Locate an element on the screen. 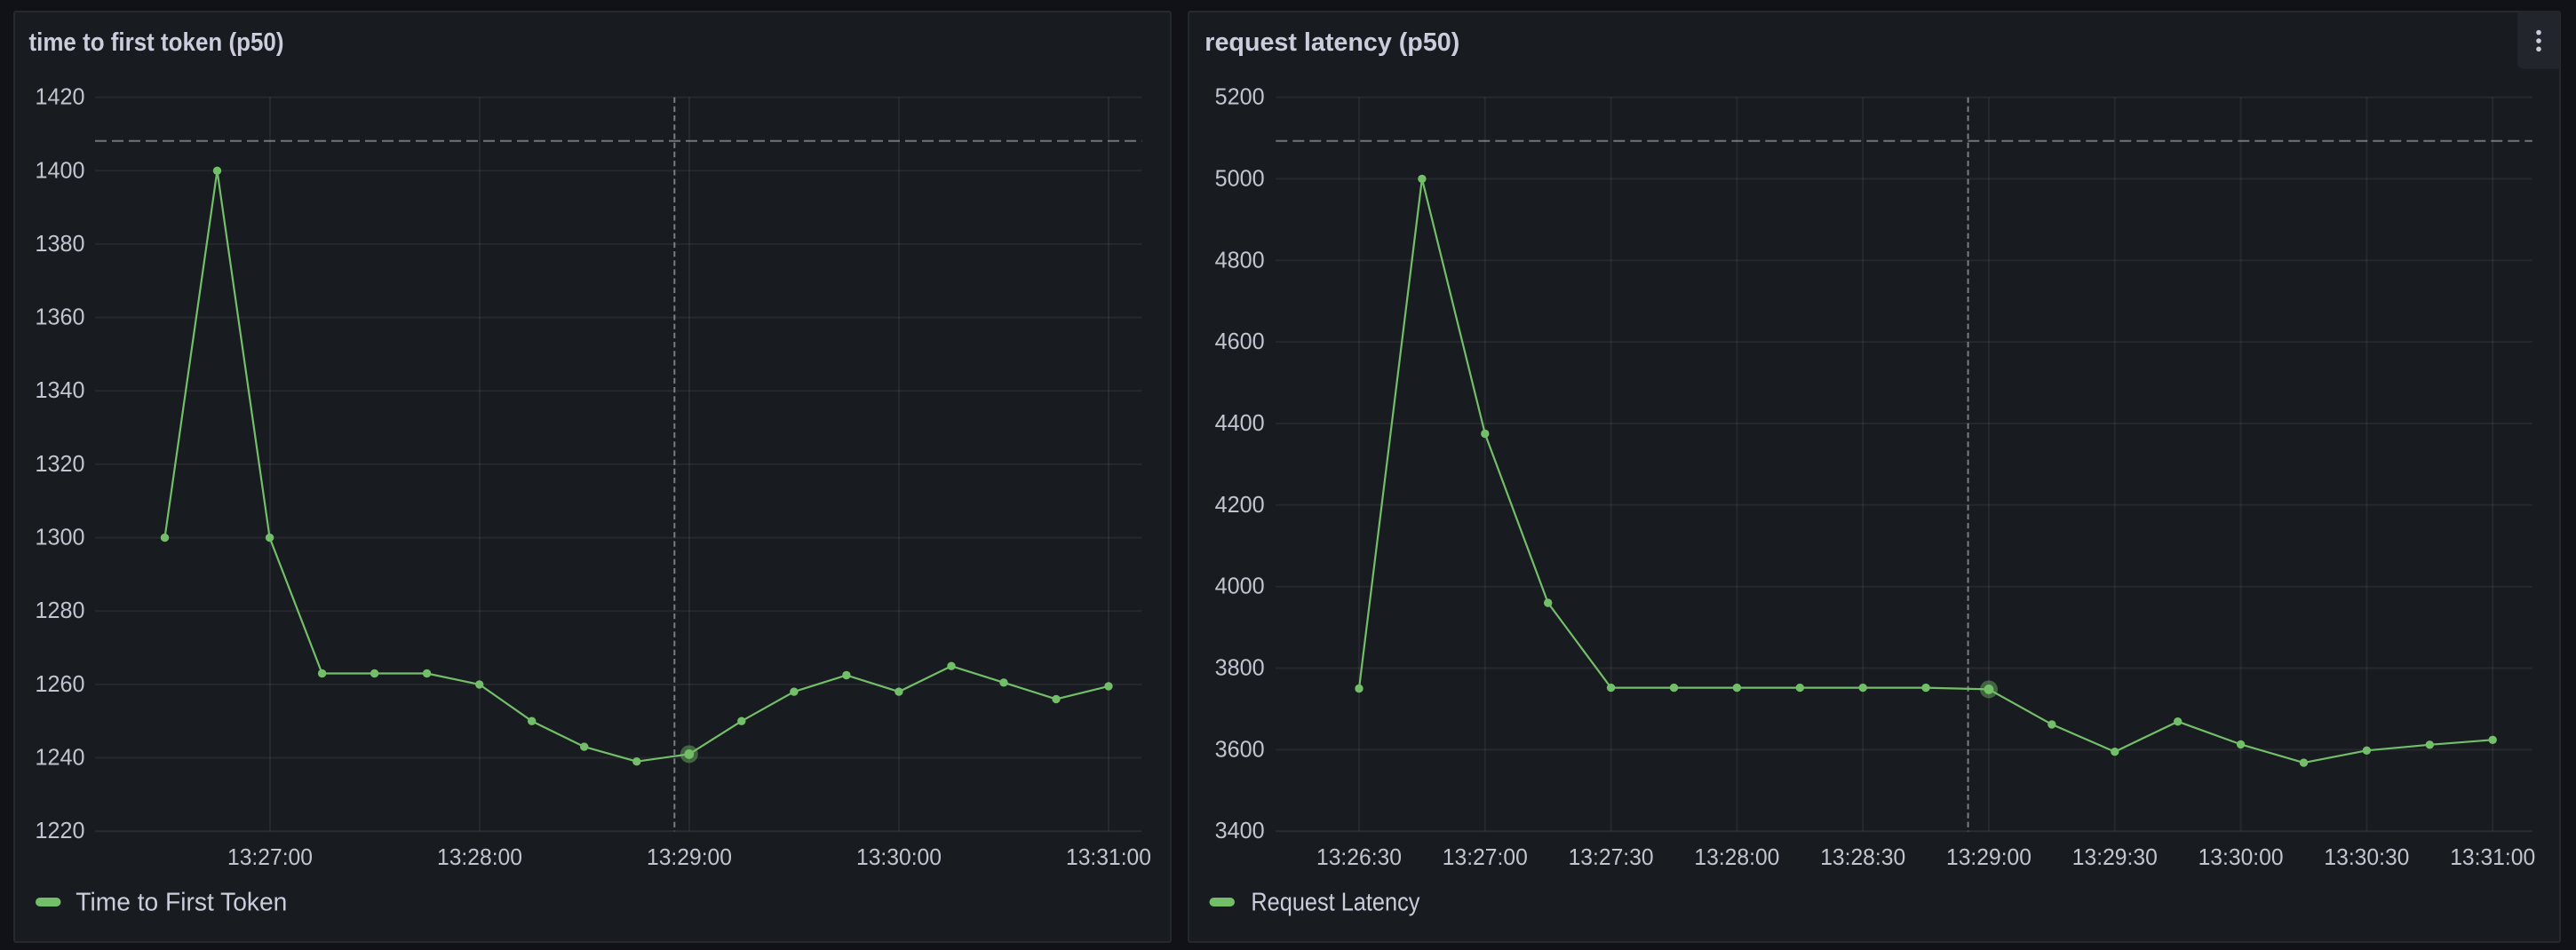  svg-text: 4600 is located at coordinates (1240, 341).